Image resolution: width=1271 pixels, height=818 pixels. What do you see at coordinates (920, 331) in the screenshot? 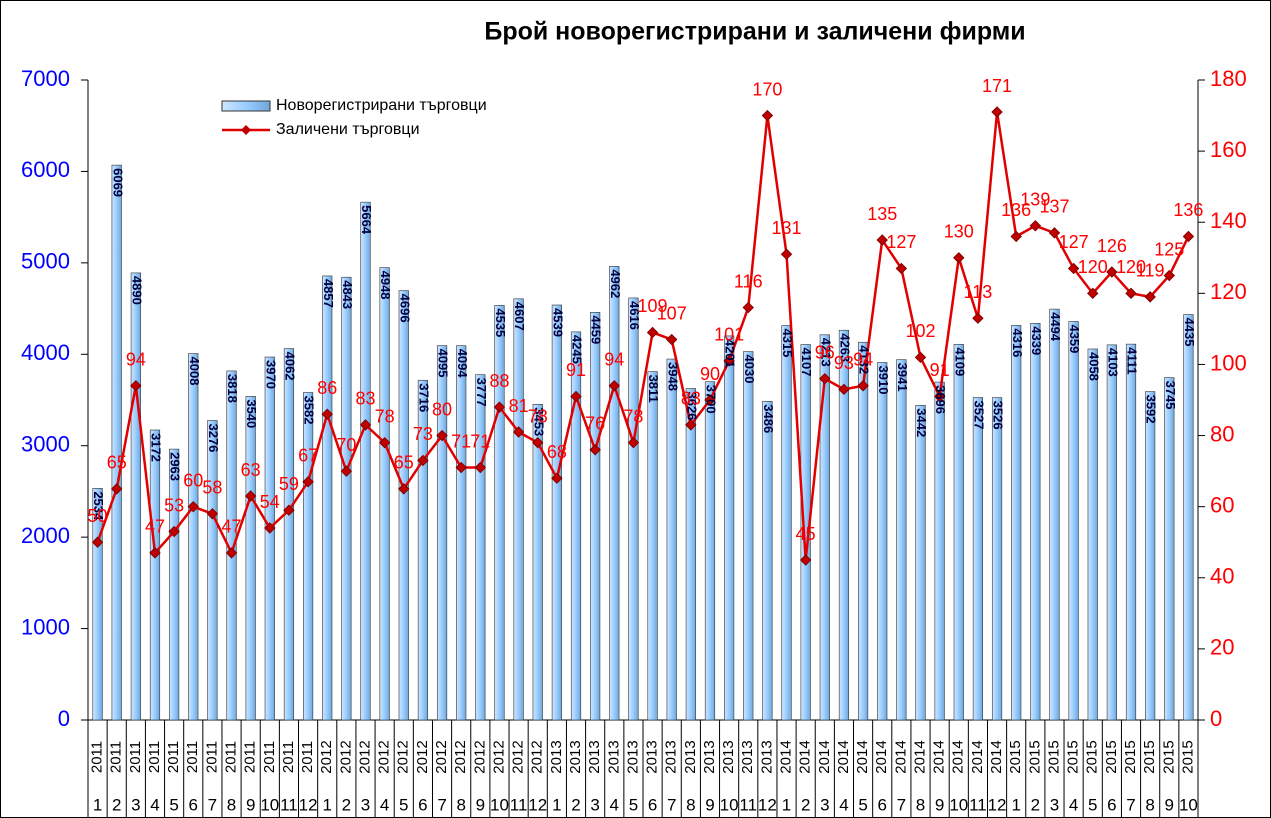
I see `line-value-label: 102` at bounding box center [920, 331].